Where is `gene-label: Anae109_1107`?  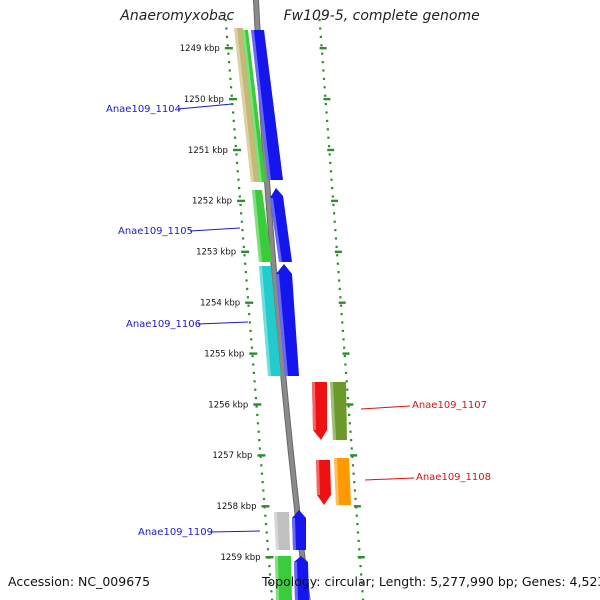
gene-label: Anae109_1107 is located at coordinates (449, 405).